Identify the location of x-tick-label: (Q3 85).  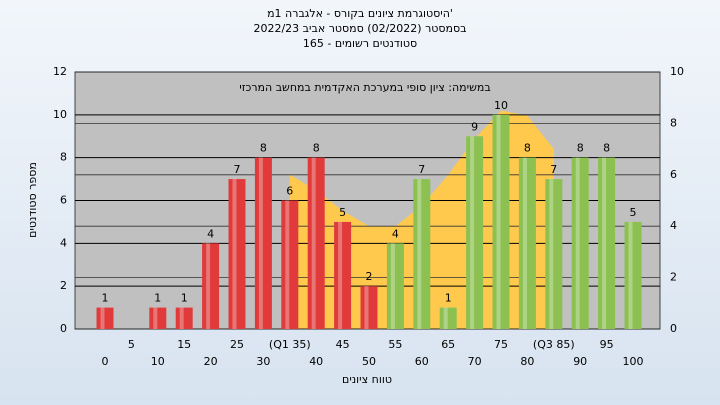
(554, 344).